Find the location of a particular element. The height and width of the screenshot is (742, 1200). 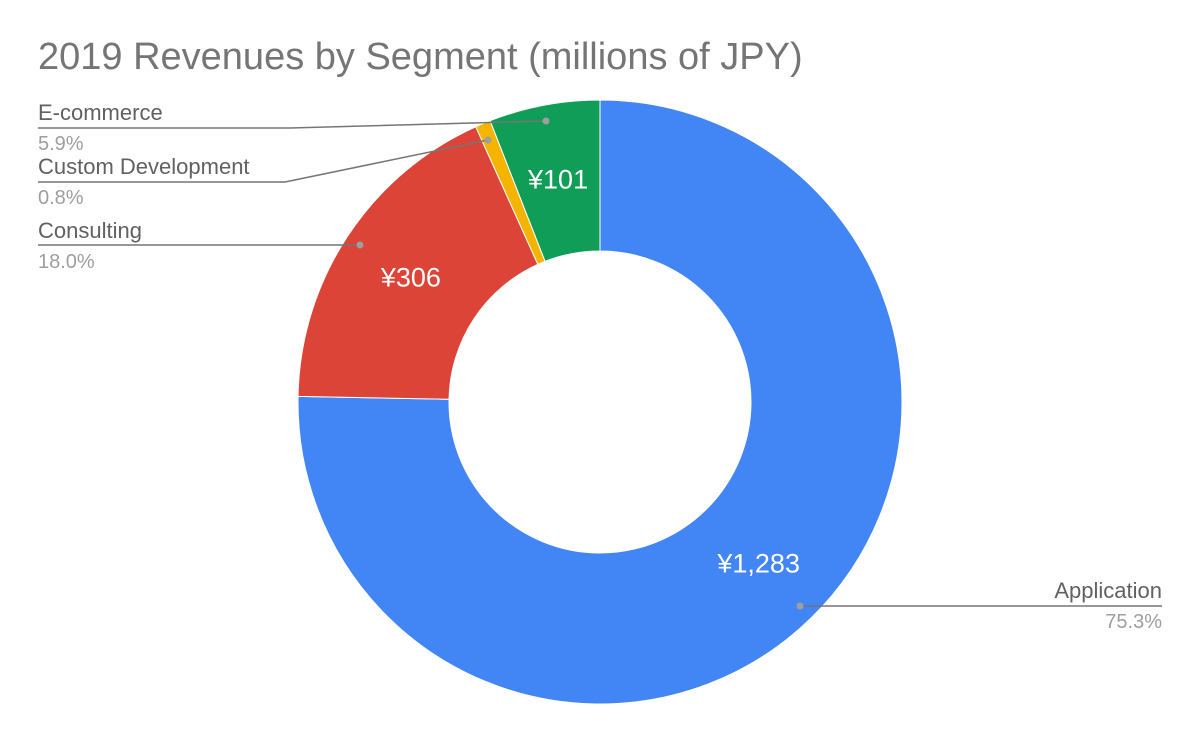

slice-e-commerce is located at coordinates (545, 180).